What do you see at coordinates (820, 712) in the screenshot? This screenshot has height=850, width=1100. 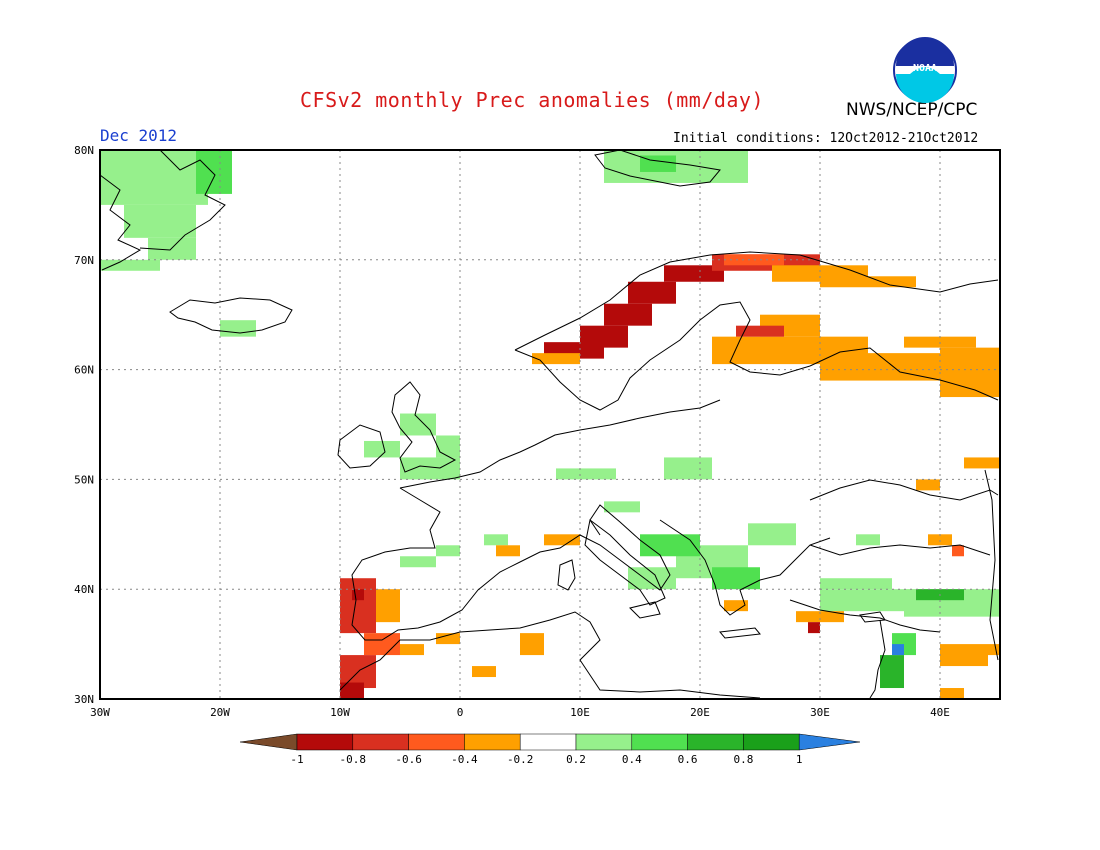 I see `longitude-label: 30E` at bounding box center [820, 712].